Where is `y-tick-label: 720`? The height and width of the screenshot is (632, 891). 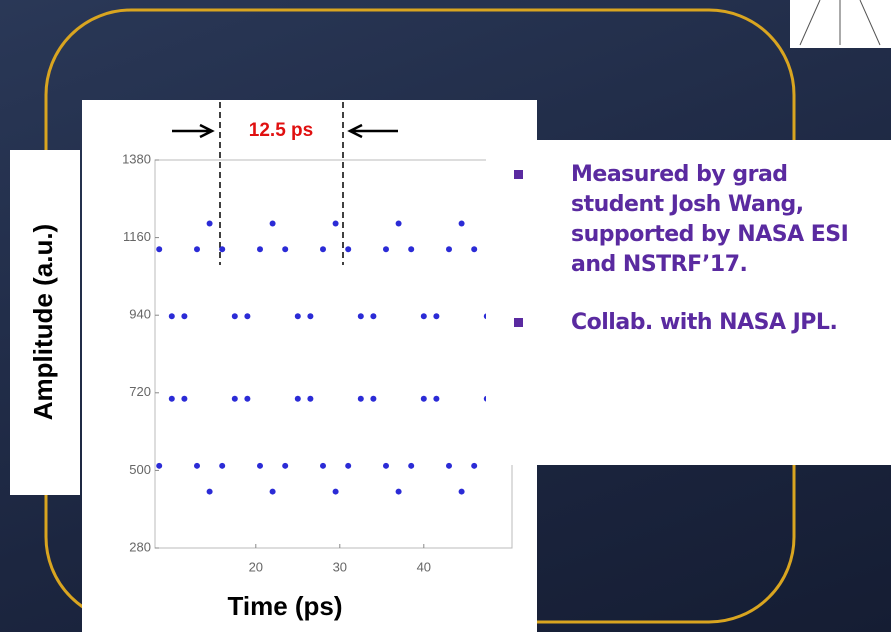
y-tick-label: 720 is located at coordinates (140, 391).